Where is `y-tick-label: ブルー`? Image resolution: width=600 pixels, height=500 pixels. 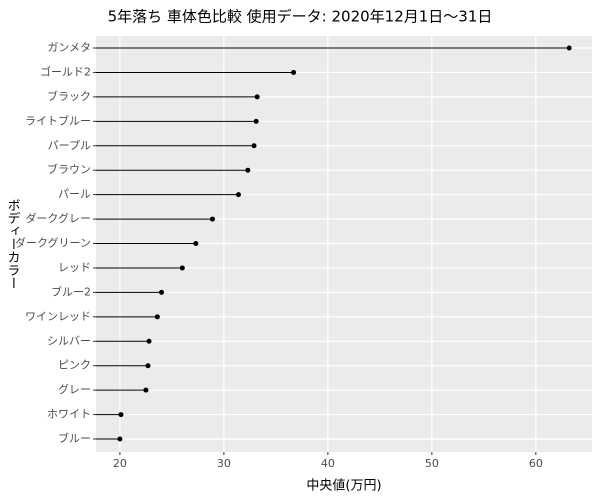
y-tick-label: ブルー is located at coordinates (74, 438).